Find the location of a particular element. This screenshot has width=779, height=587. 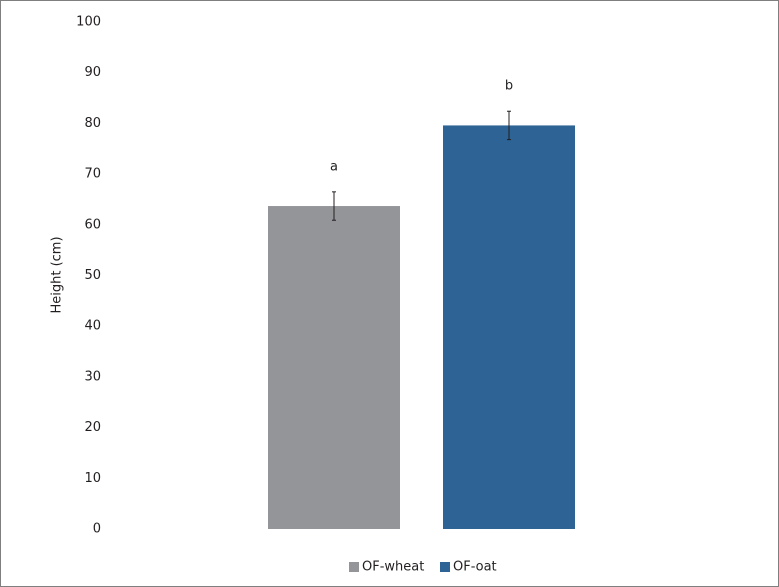

legend-label: OF-oat is located at coordinates (475, 567).